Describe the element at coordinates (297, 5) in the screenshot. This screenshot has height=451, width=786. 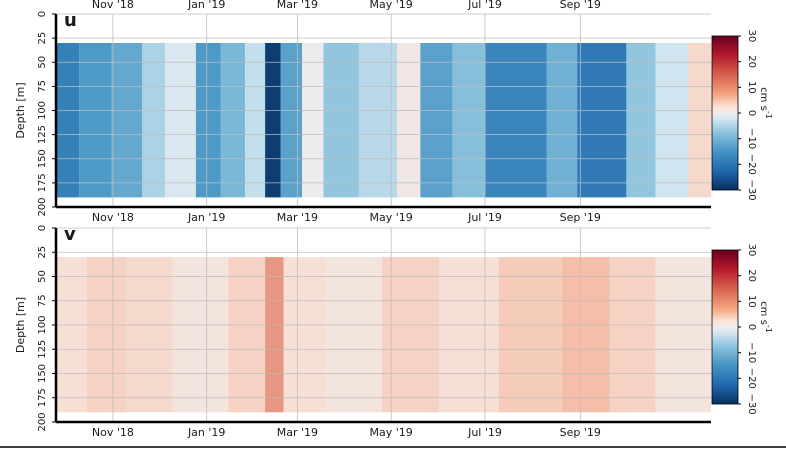
I see `x-tick-label-top: Mar '19` at that location.